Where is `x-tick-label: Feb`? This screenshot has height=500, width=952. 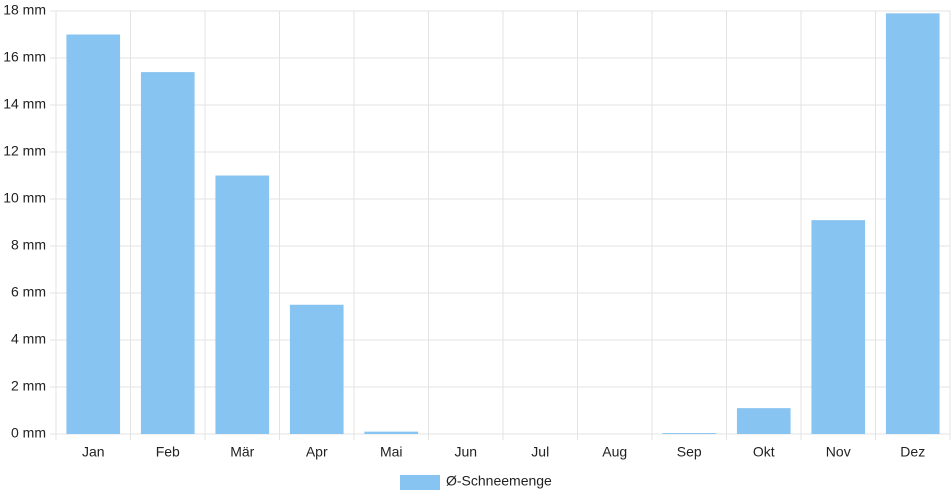
x-tick-label: Feb is located at coordinates (168, 452).